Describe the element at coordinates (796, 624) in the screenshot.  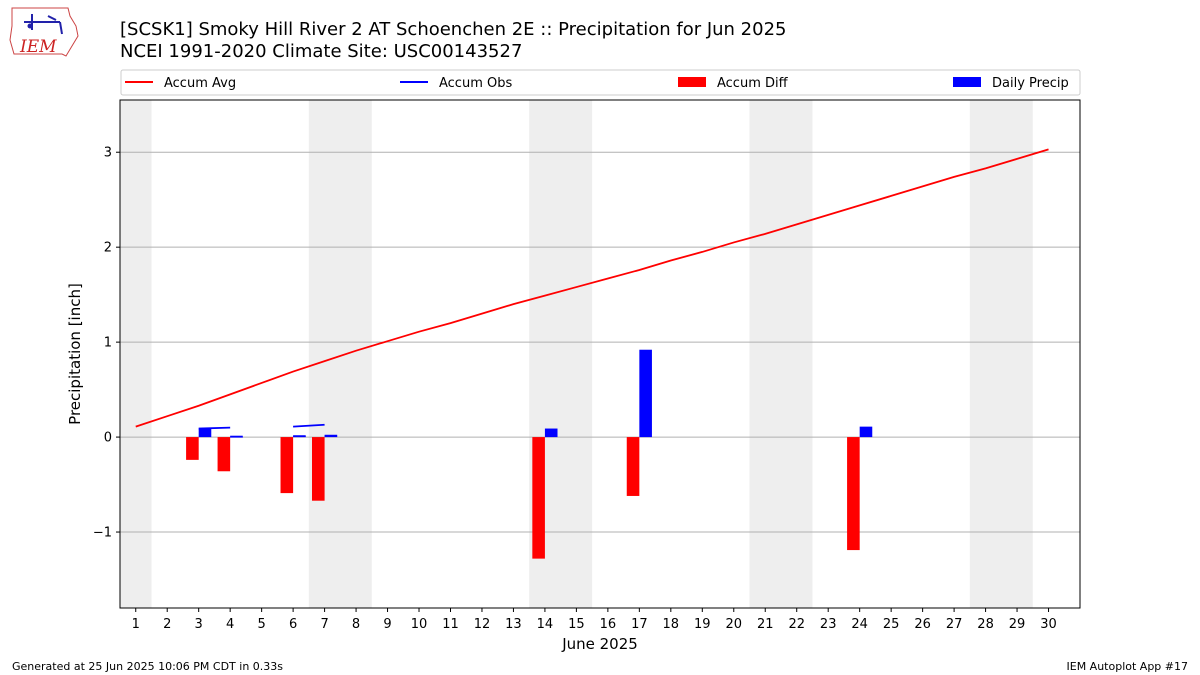
I see `x-tick-label: 22` at that location.